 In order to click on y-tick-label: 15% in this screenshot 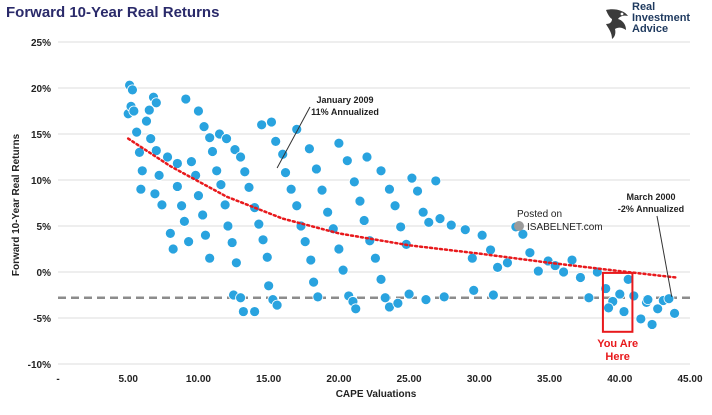, I will do `click(41, 135)`.